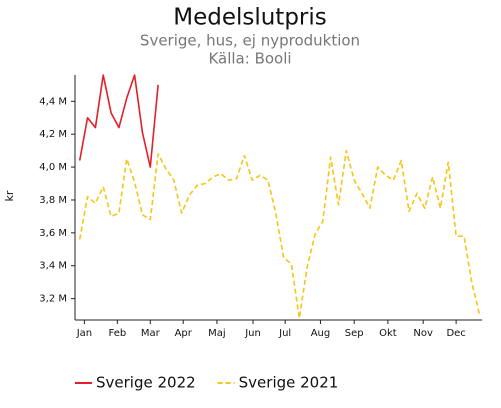 This screenshot has height=408, width=501. Describe the element at coordinates (249, 59) in the screenshot. I see `chart-subtitle: Källa: Booli` at that location.